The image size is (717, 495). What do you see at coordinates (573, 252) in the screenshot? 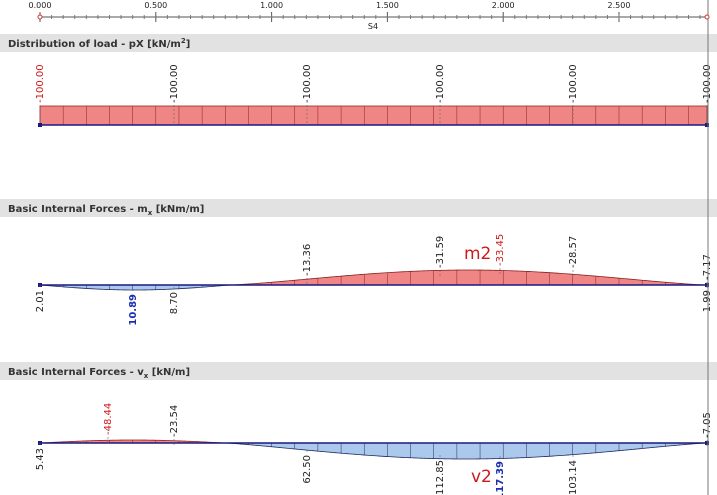
I see `value-label: -28.57` at bounding box center [573, 252].